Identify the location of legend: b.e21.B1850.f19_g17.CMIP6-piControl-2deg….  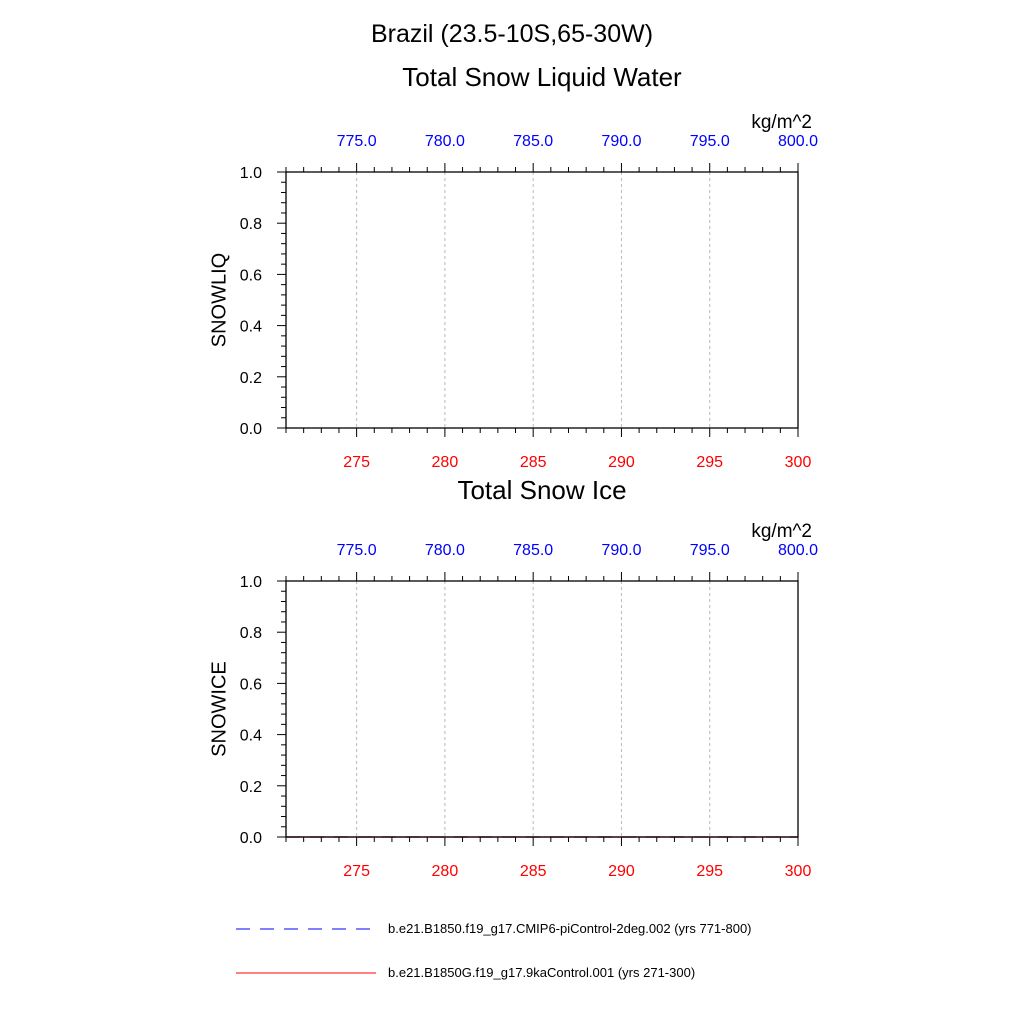
(494, 950).